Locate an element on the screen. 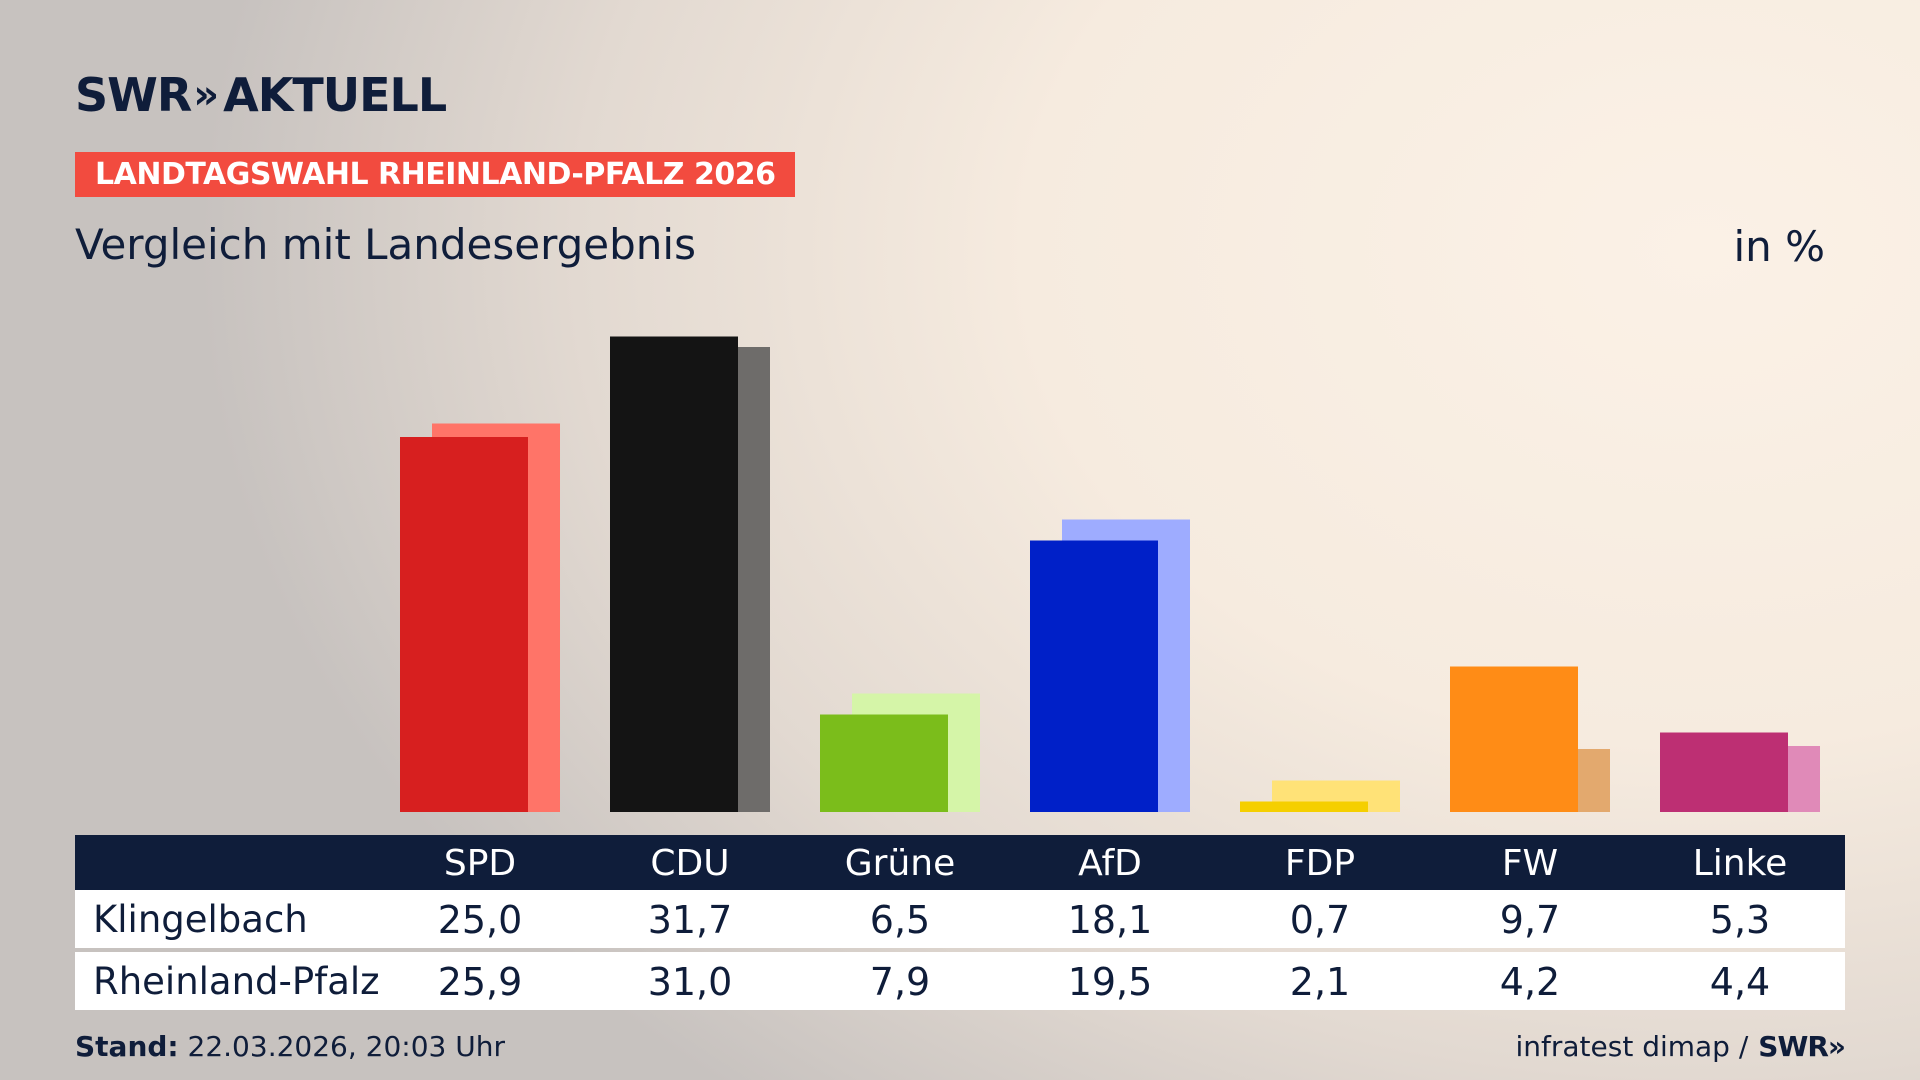 This screenshot has width=1920, height=1080. footer-stand: Stand: 22.03.2026, 20:03 Uhr is located at coordinates (290, 1046).